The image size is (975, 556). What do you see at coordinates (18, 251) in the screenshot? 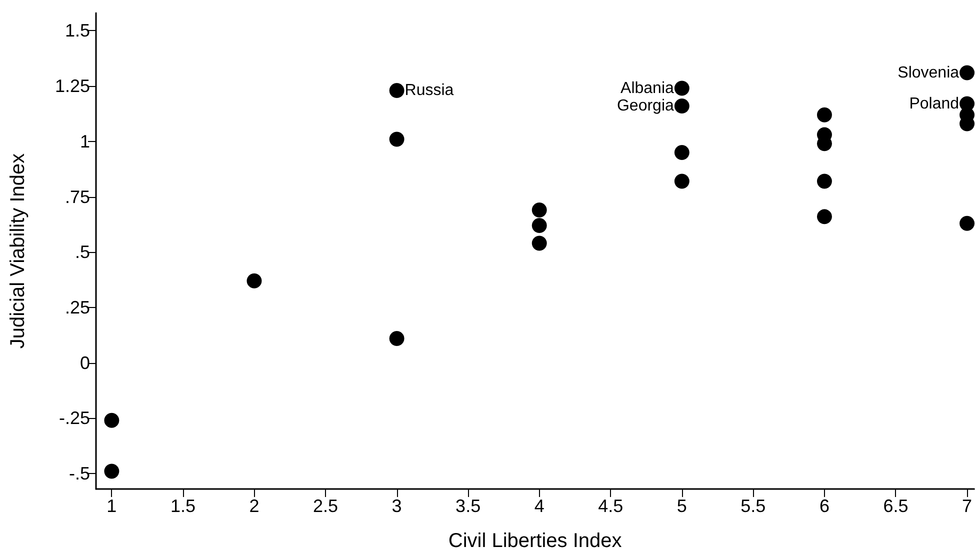
I see `y-axis-title: Judicial Viability Index` at bounding box center [18, 251].